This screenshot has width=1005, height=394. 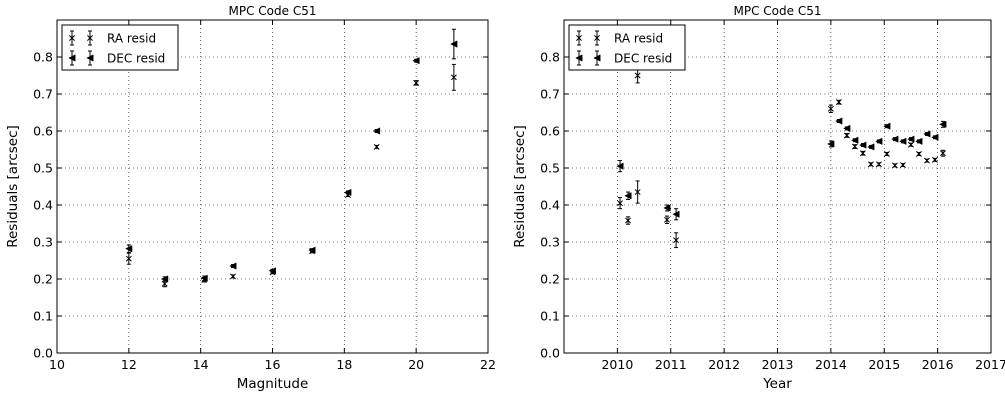 What do you see at coordinates (488, 364) in the screenshot?
I see `x-tick-label: 22` at bounding box center [488, 364].